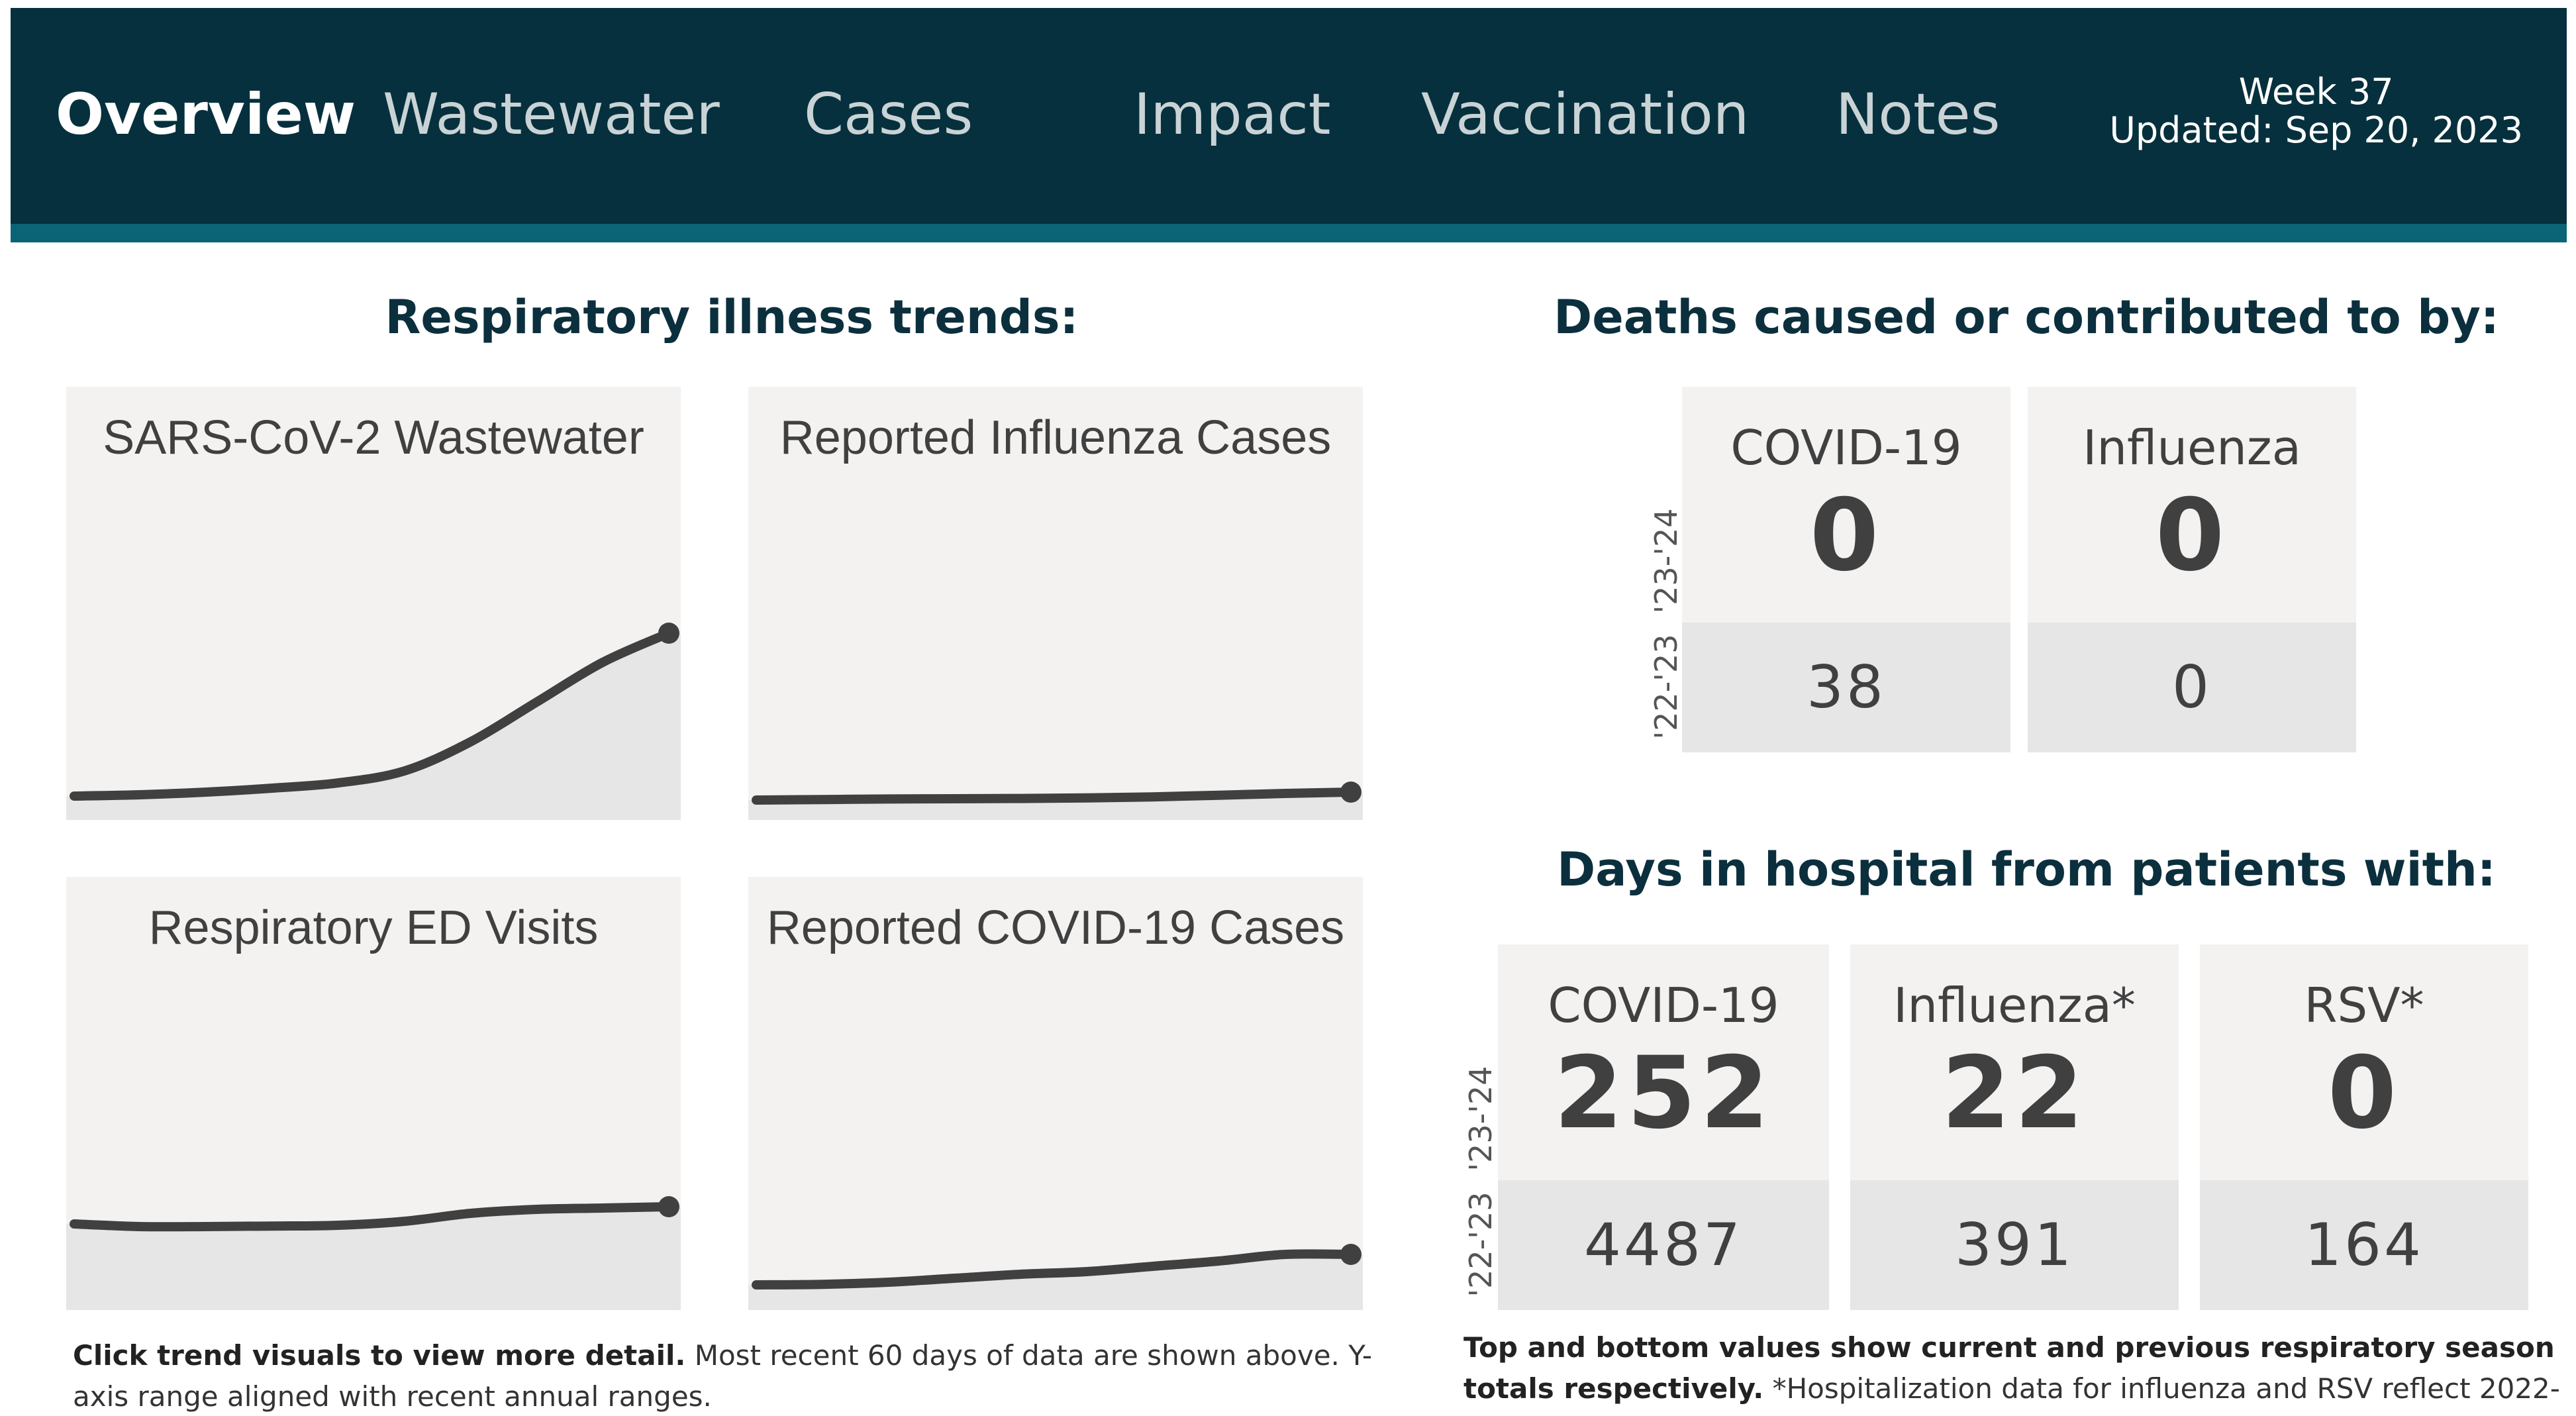  What do you see at coordinates (373, 927) in the screenshot?
I see `trend-title: Respiratory ED Visits` at bounding box center [373, 927].